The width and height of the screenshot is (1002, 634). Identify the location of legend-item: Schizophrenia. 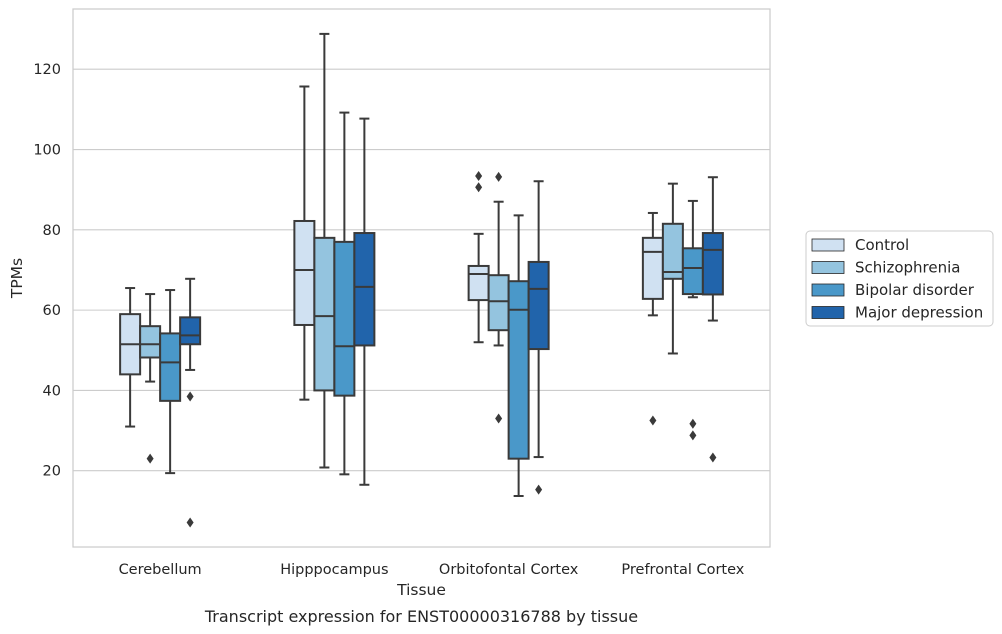
(885, 268).